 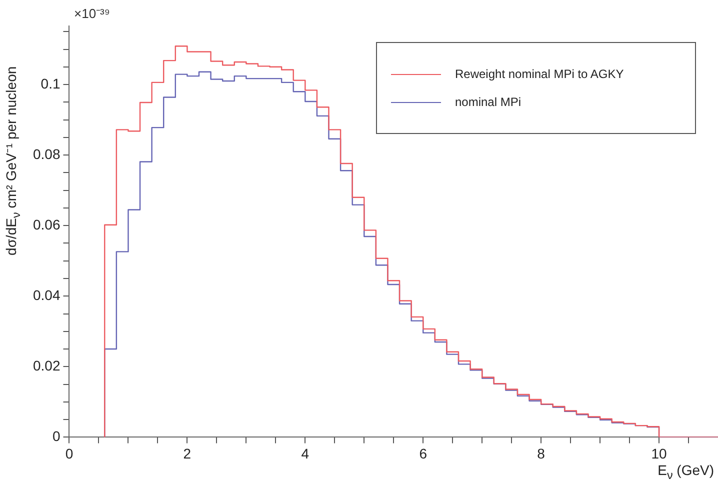 I want to click on y-tick-label: 0.02, so click(x=46, y=366).